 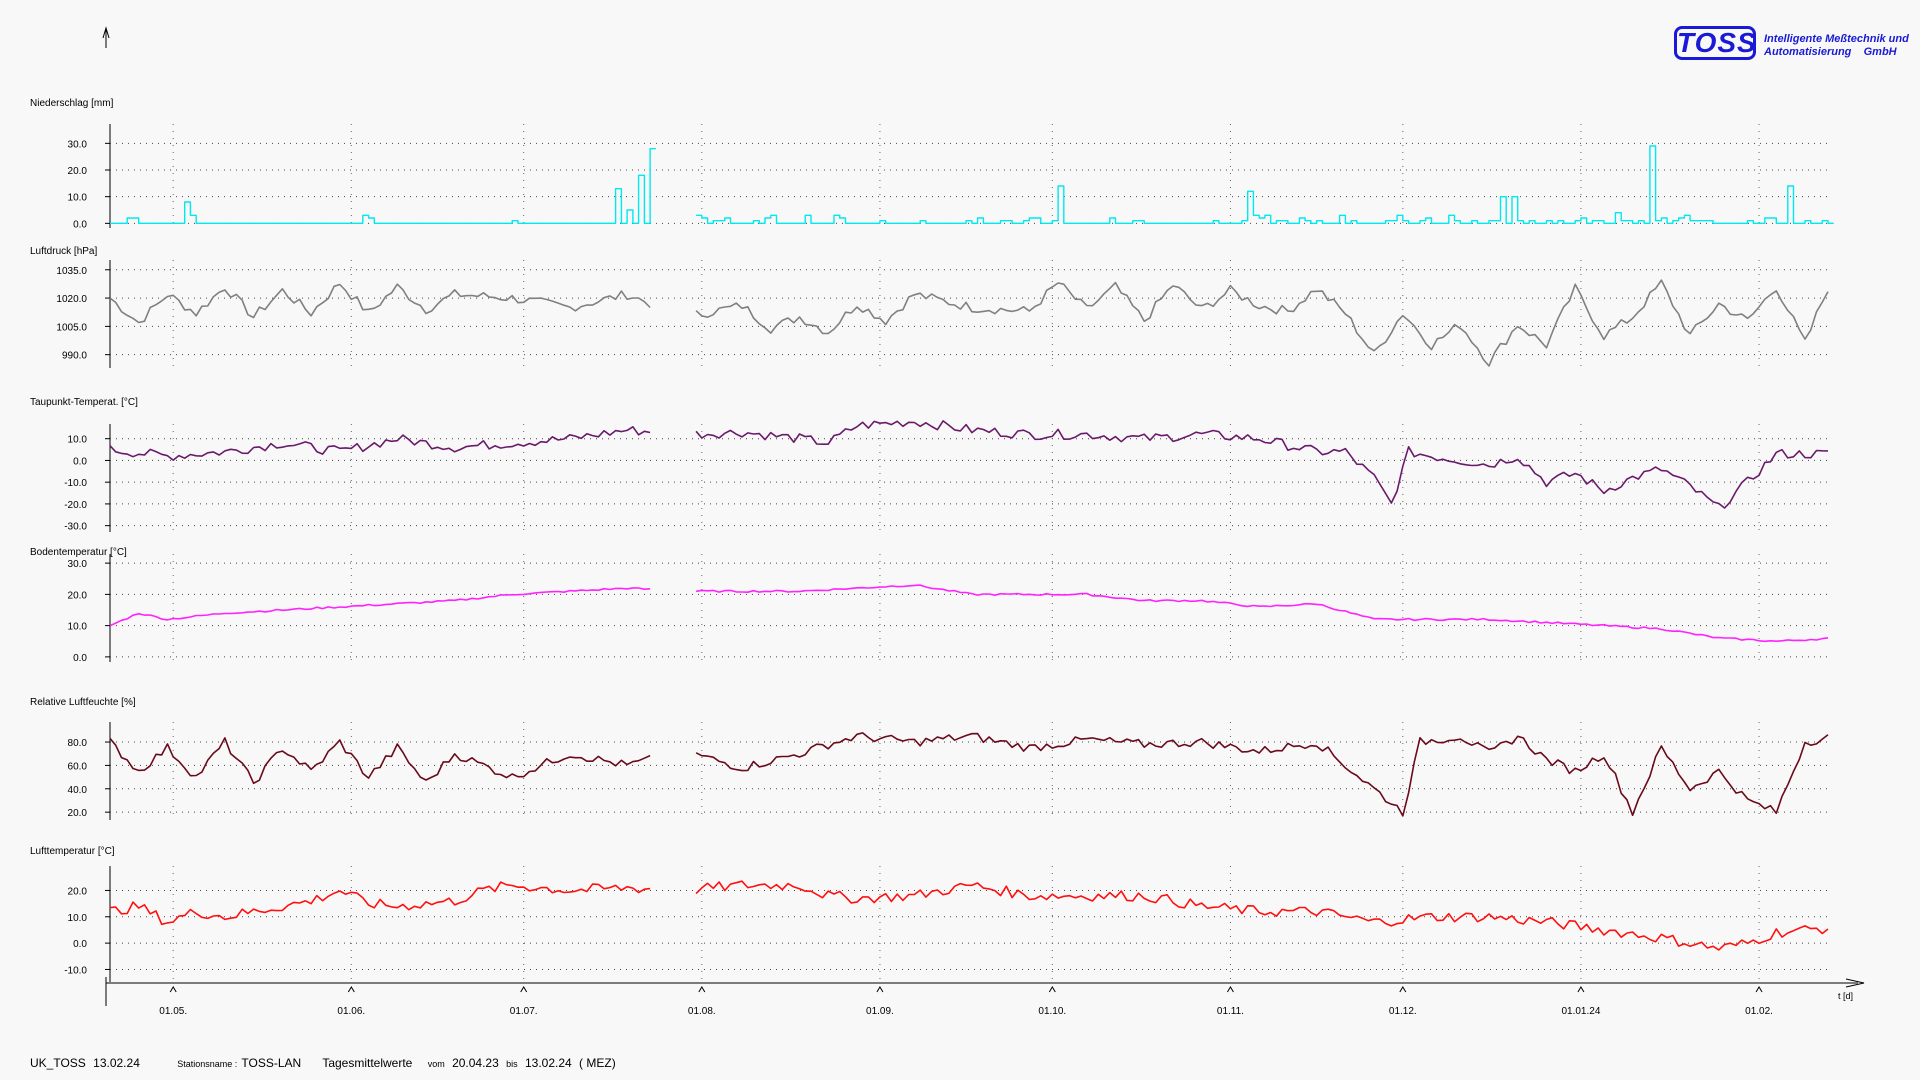 I want to click on y-tick-label-precip: 10.0, so click(x=78, y=198).